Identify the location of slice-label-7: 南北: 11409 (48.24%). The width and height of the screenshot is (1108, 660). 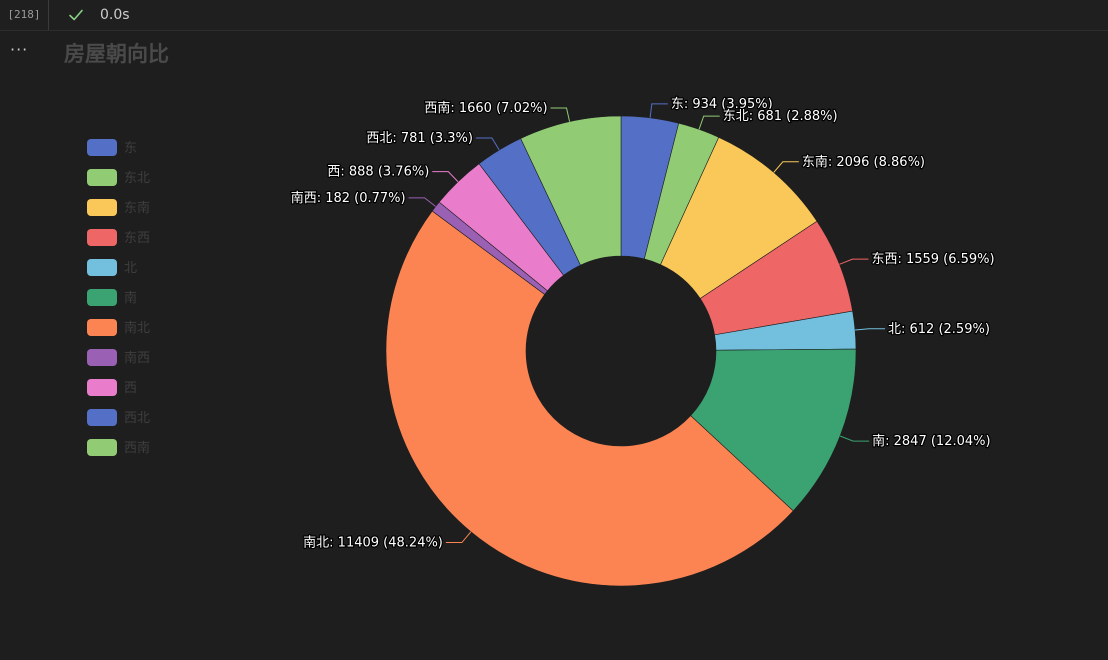
(373, 543).